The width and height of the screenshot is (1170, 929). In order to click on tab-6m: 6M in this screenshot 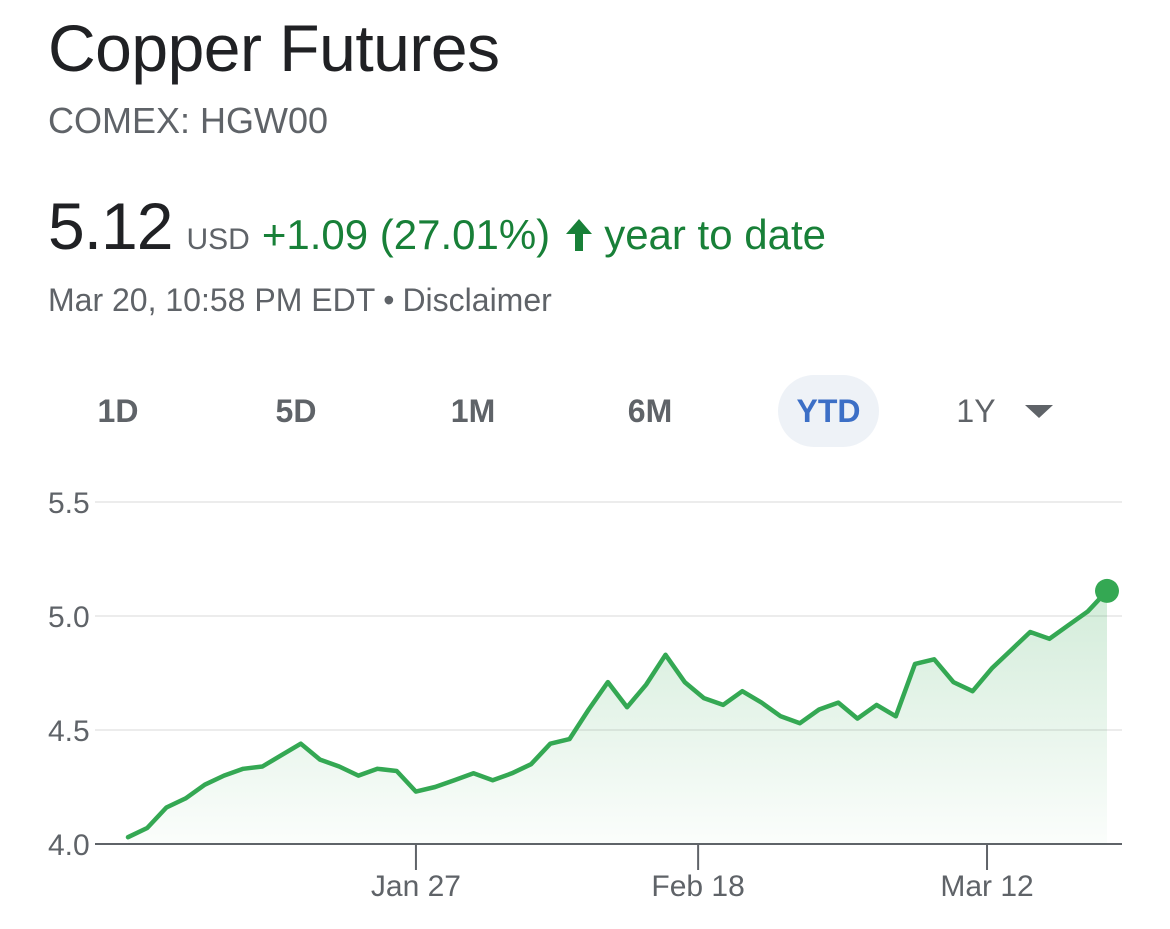, I will do `click(650, 411)`.